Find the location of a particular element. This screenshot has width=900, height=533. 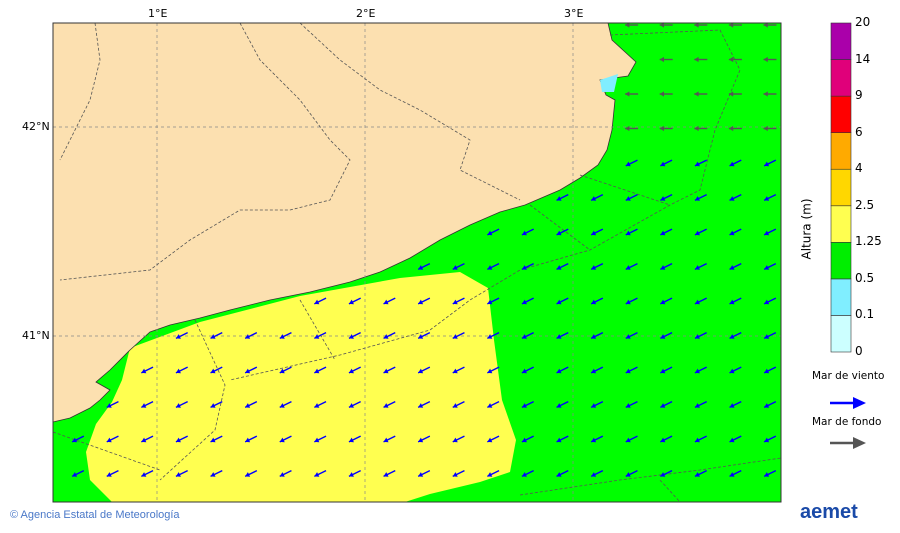

swell-arrow-icon is located at coordinates (848, 443).